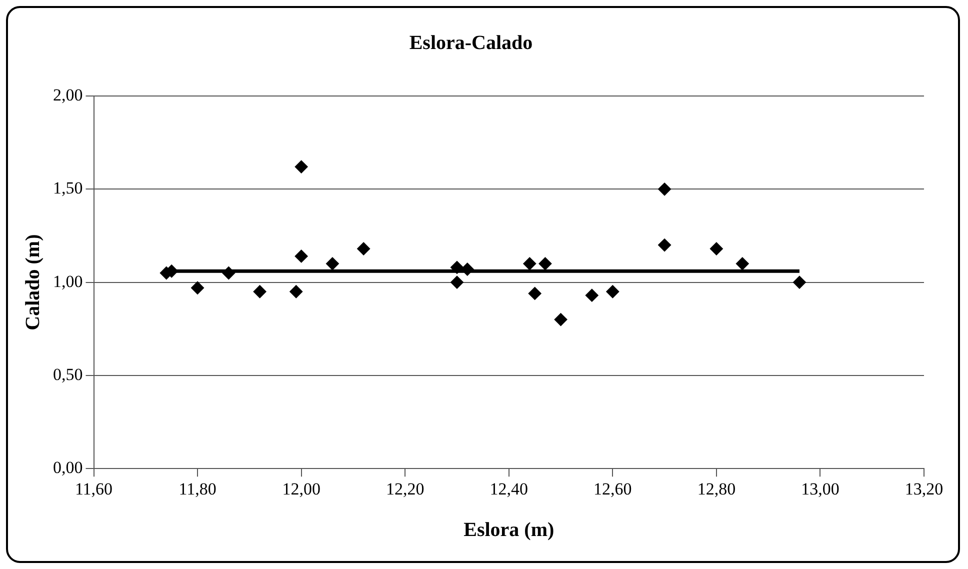  Describe the element at coordinates (613, 488) in the screenshot. I see `x-tick-label: 12,60` at that location.